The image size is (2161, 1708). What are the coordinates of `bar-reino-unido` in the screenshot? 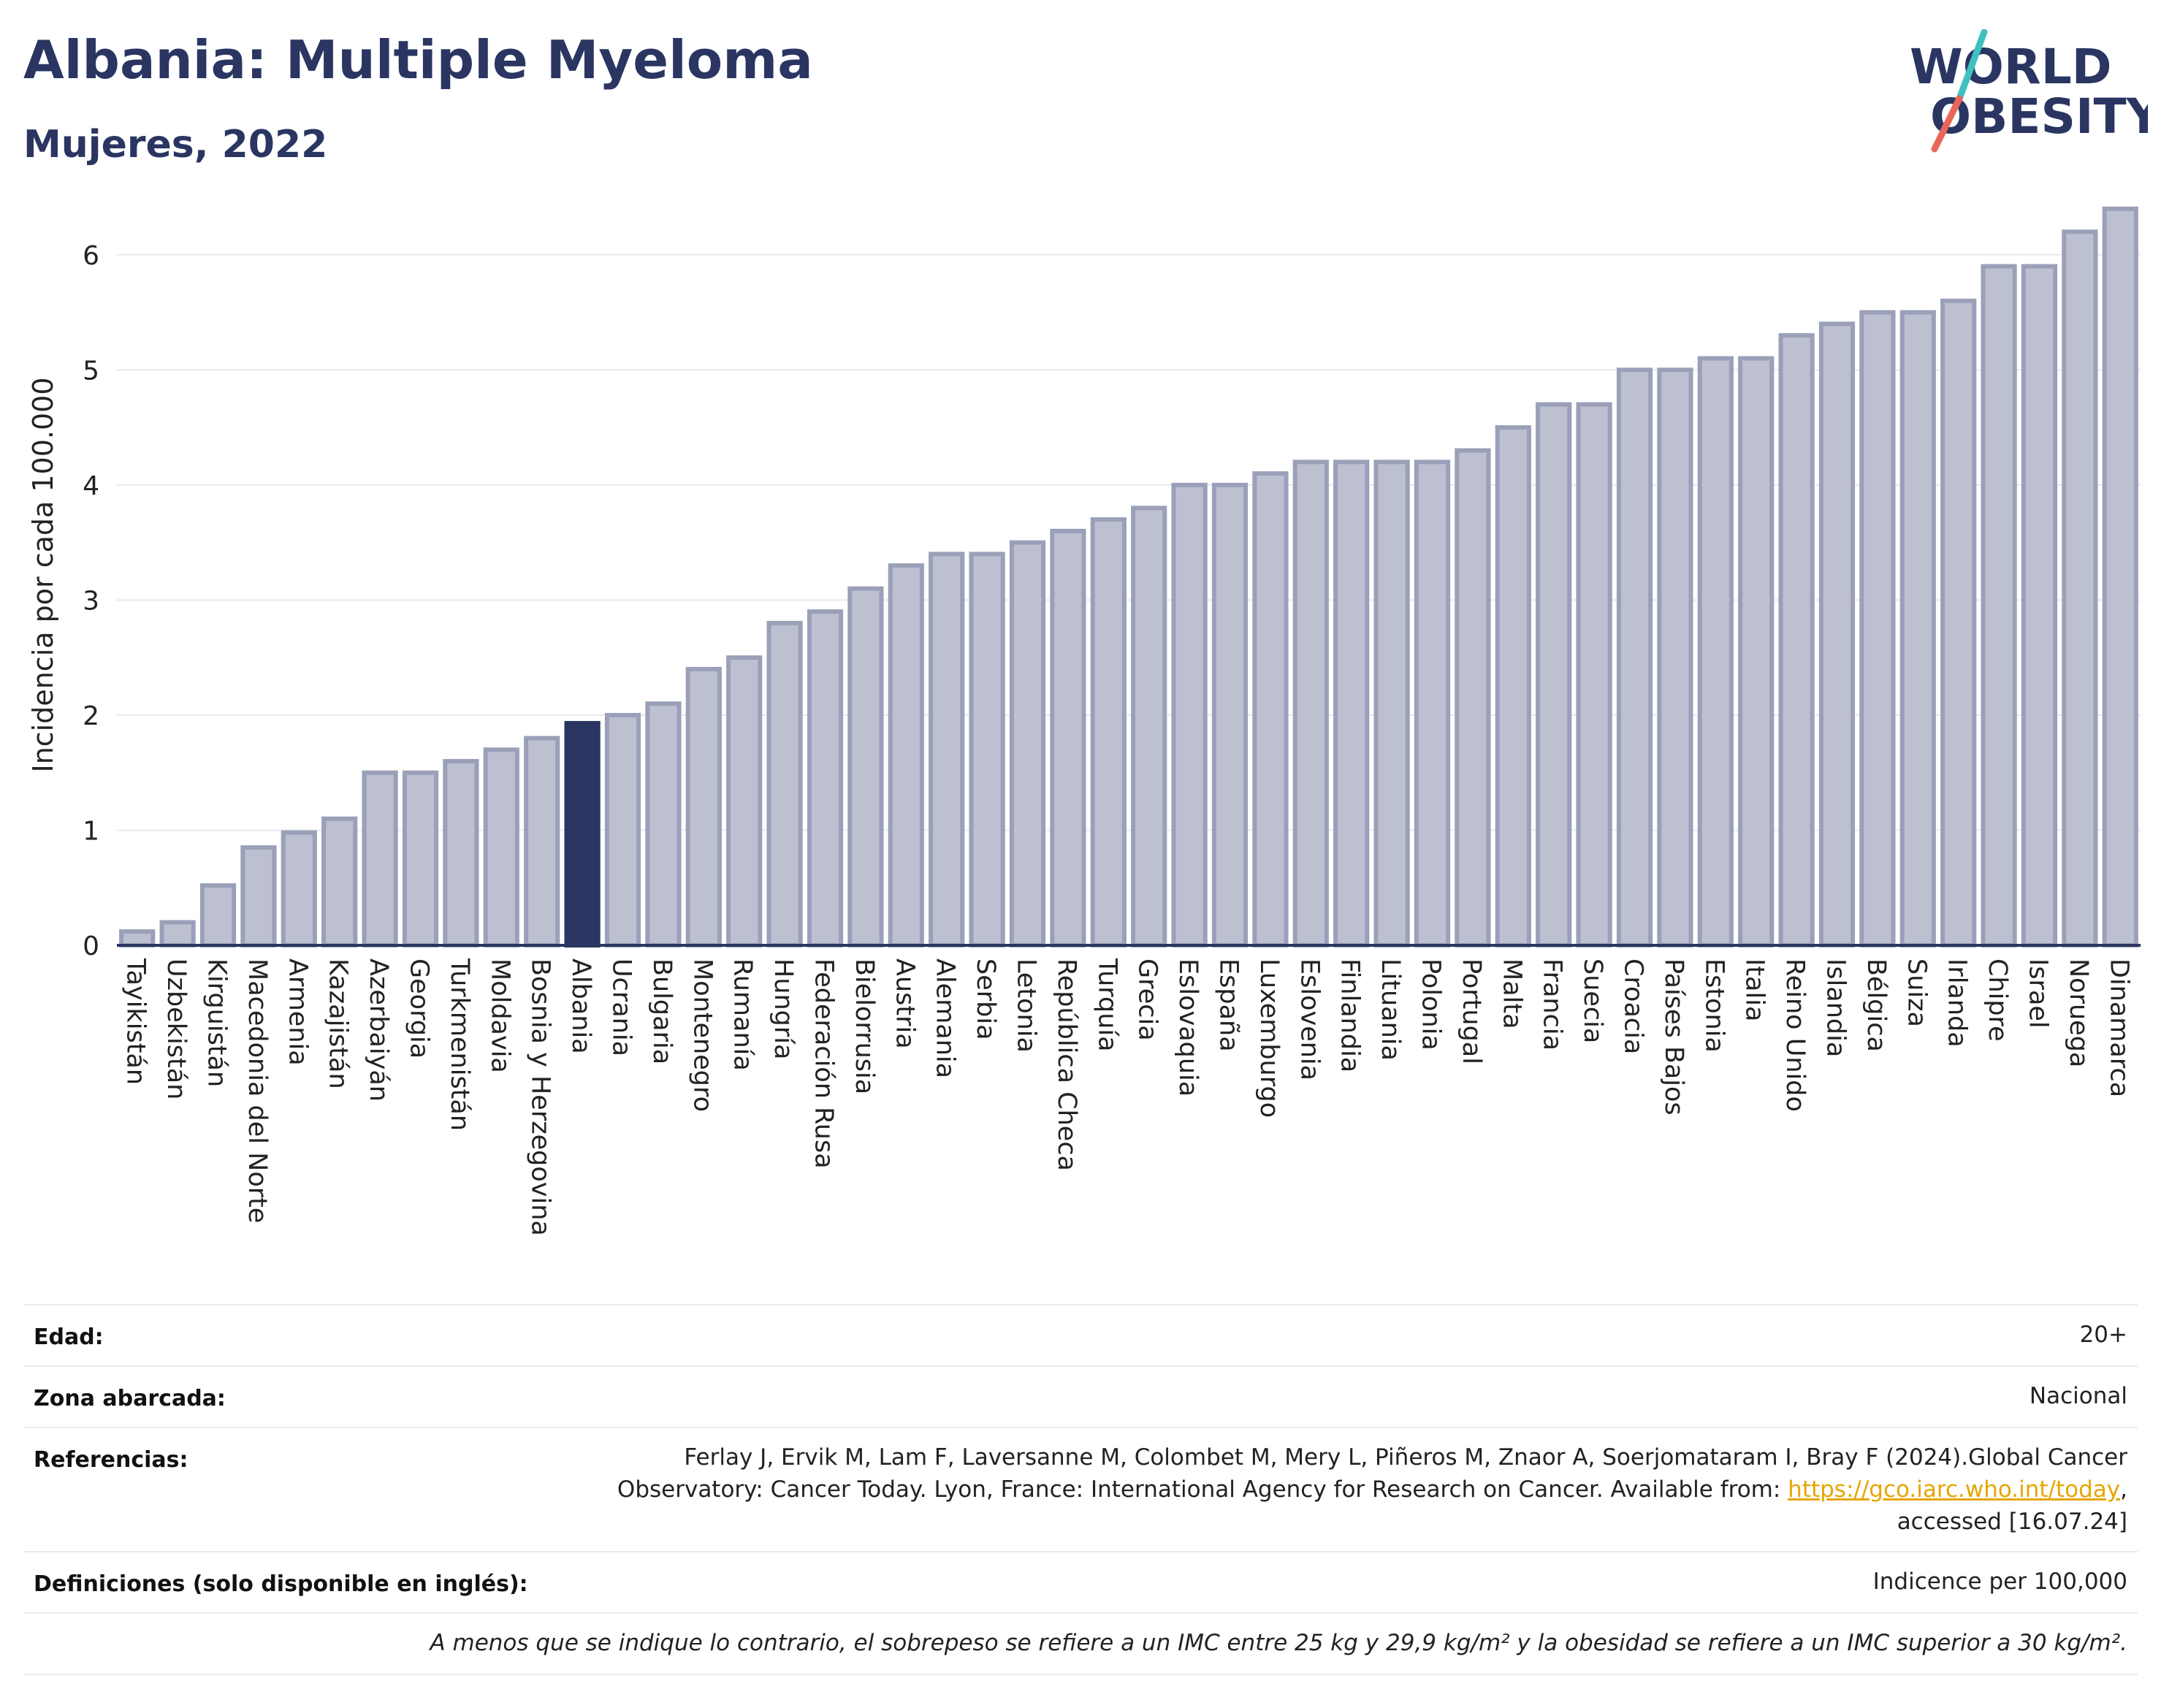 It's located at (1797, 640).